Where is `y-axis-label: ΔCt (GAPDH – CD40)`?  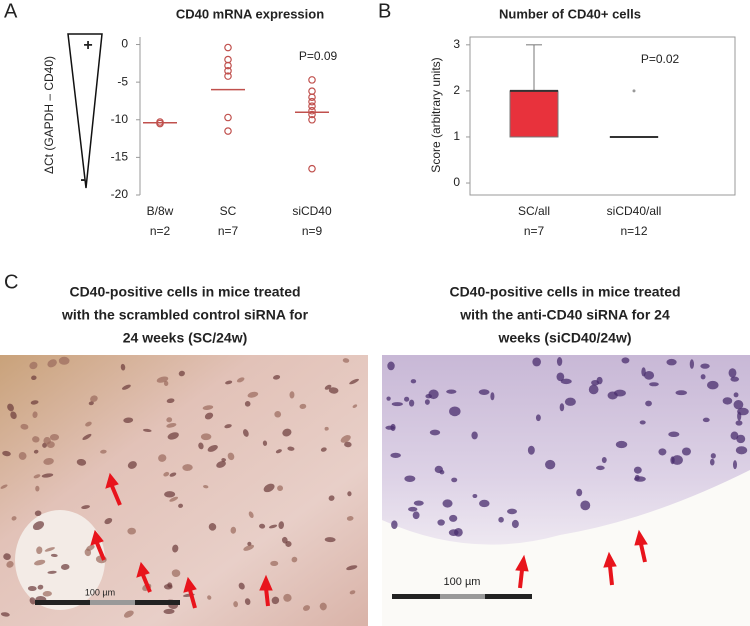 y-axis-label: ΔCt (GAPDH – CD40) is located at coordinates (49, 115).